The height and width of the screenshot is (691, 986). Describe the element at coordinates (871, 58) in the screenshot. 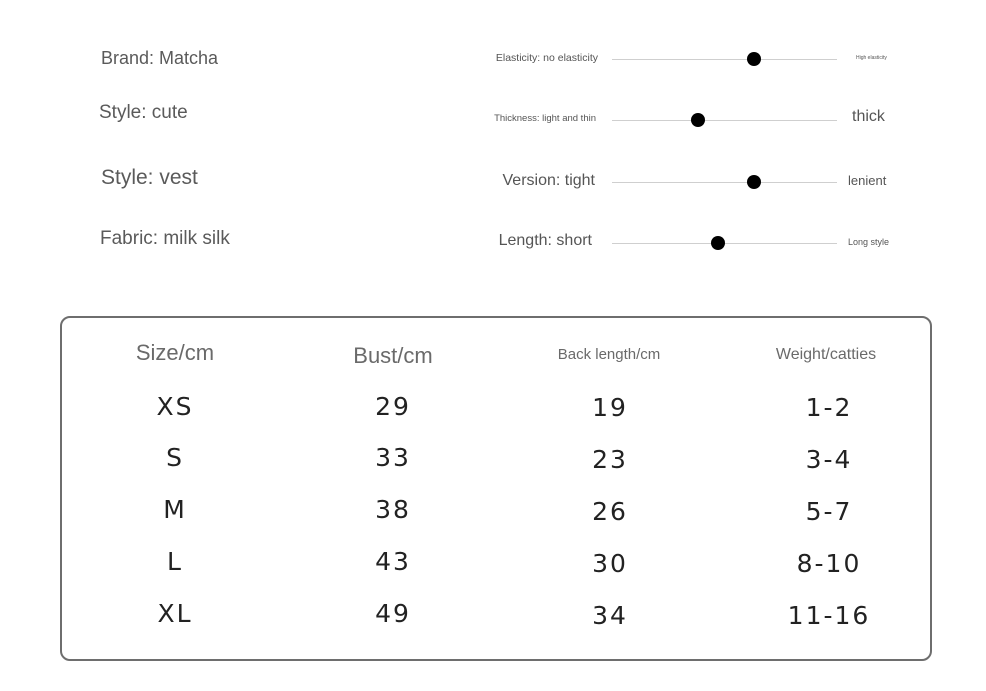

I see `scale-right-label: High elasticity` at that location.